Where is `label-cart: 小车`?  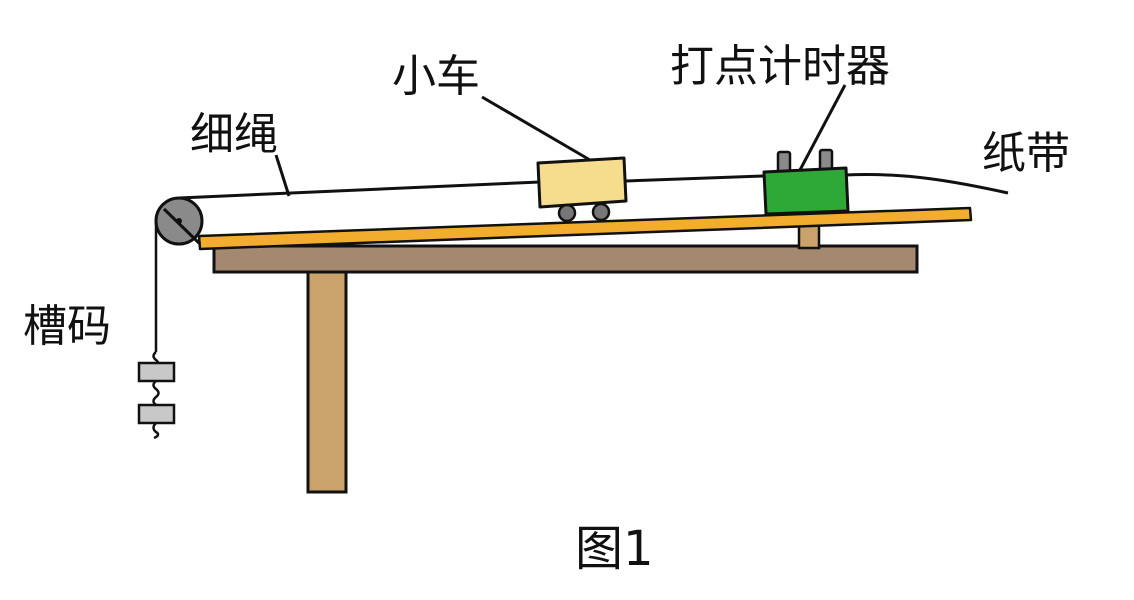 label-cart: 小车 is located at coordinates (436, 76).